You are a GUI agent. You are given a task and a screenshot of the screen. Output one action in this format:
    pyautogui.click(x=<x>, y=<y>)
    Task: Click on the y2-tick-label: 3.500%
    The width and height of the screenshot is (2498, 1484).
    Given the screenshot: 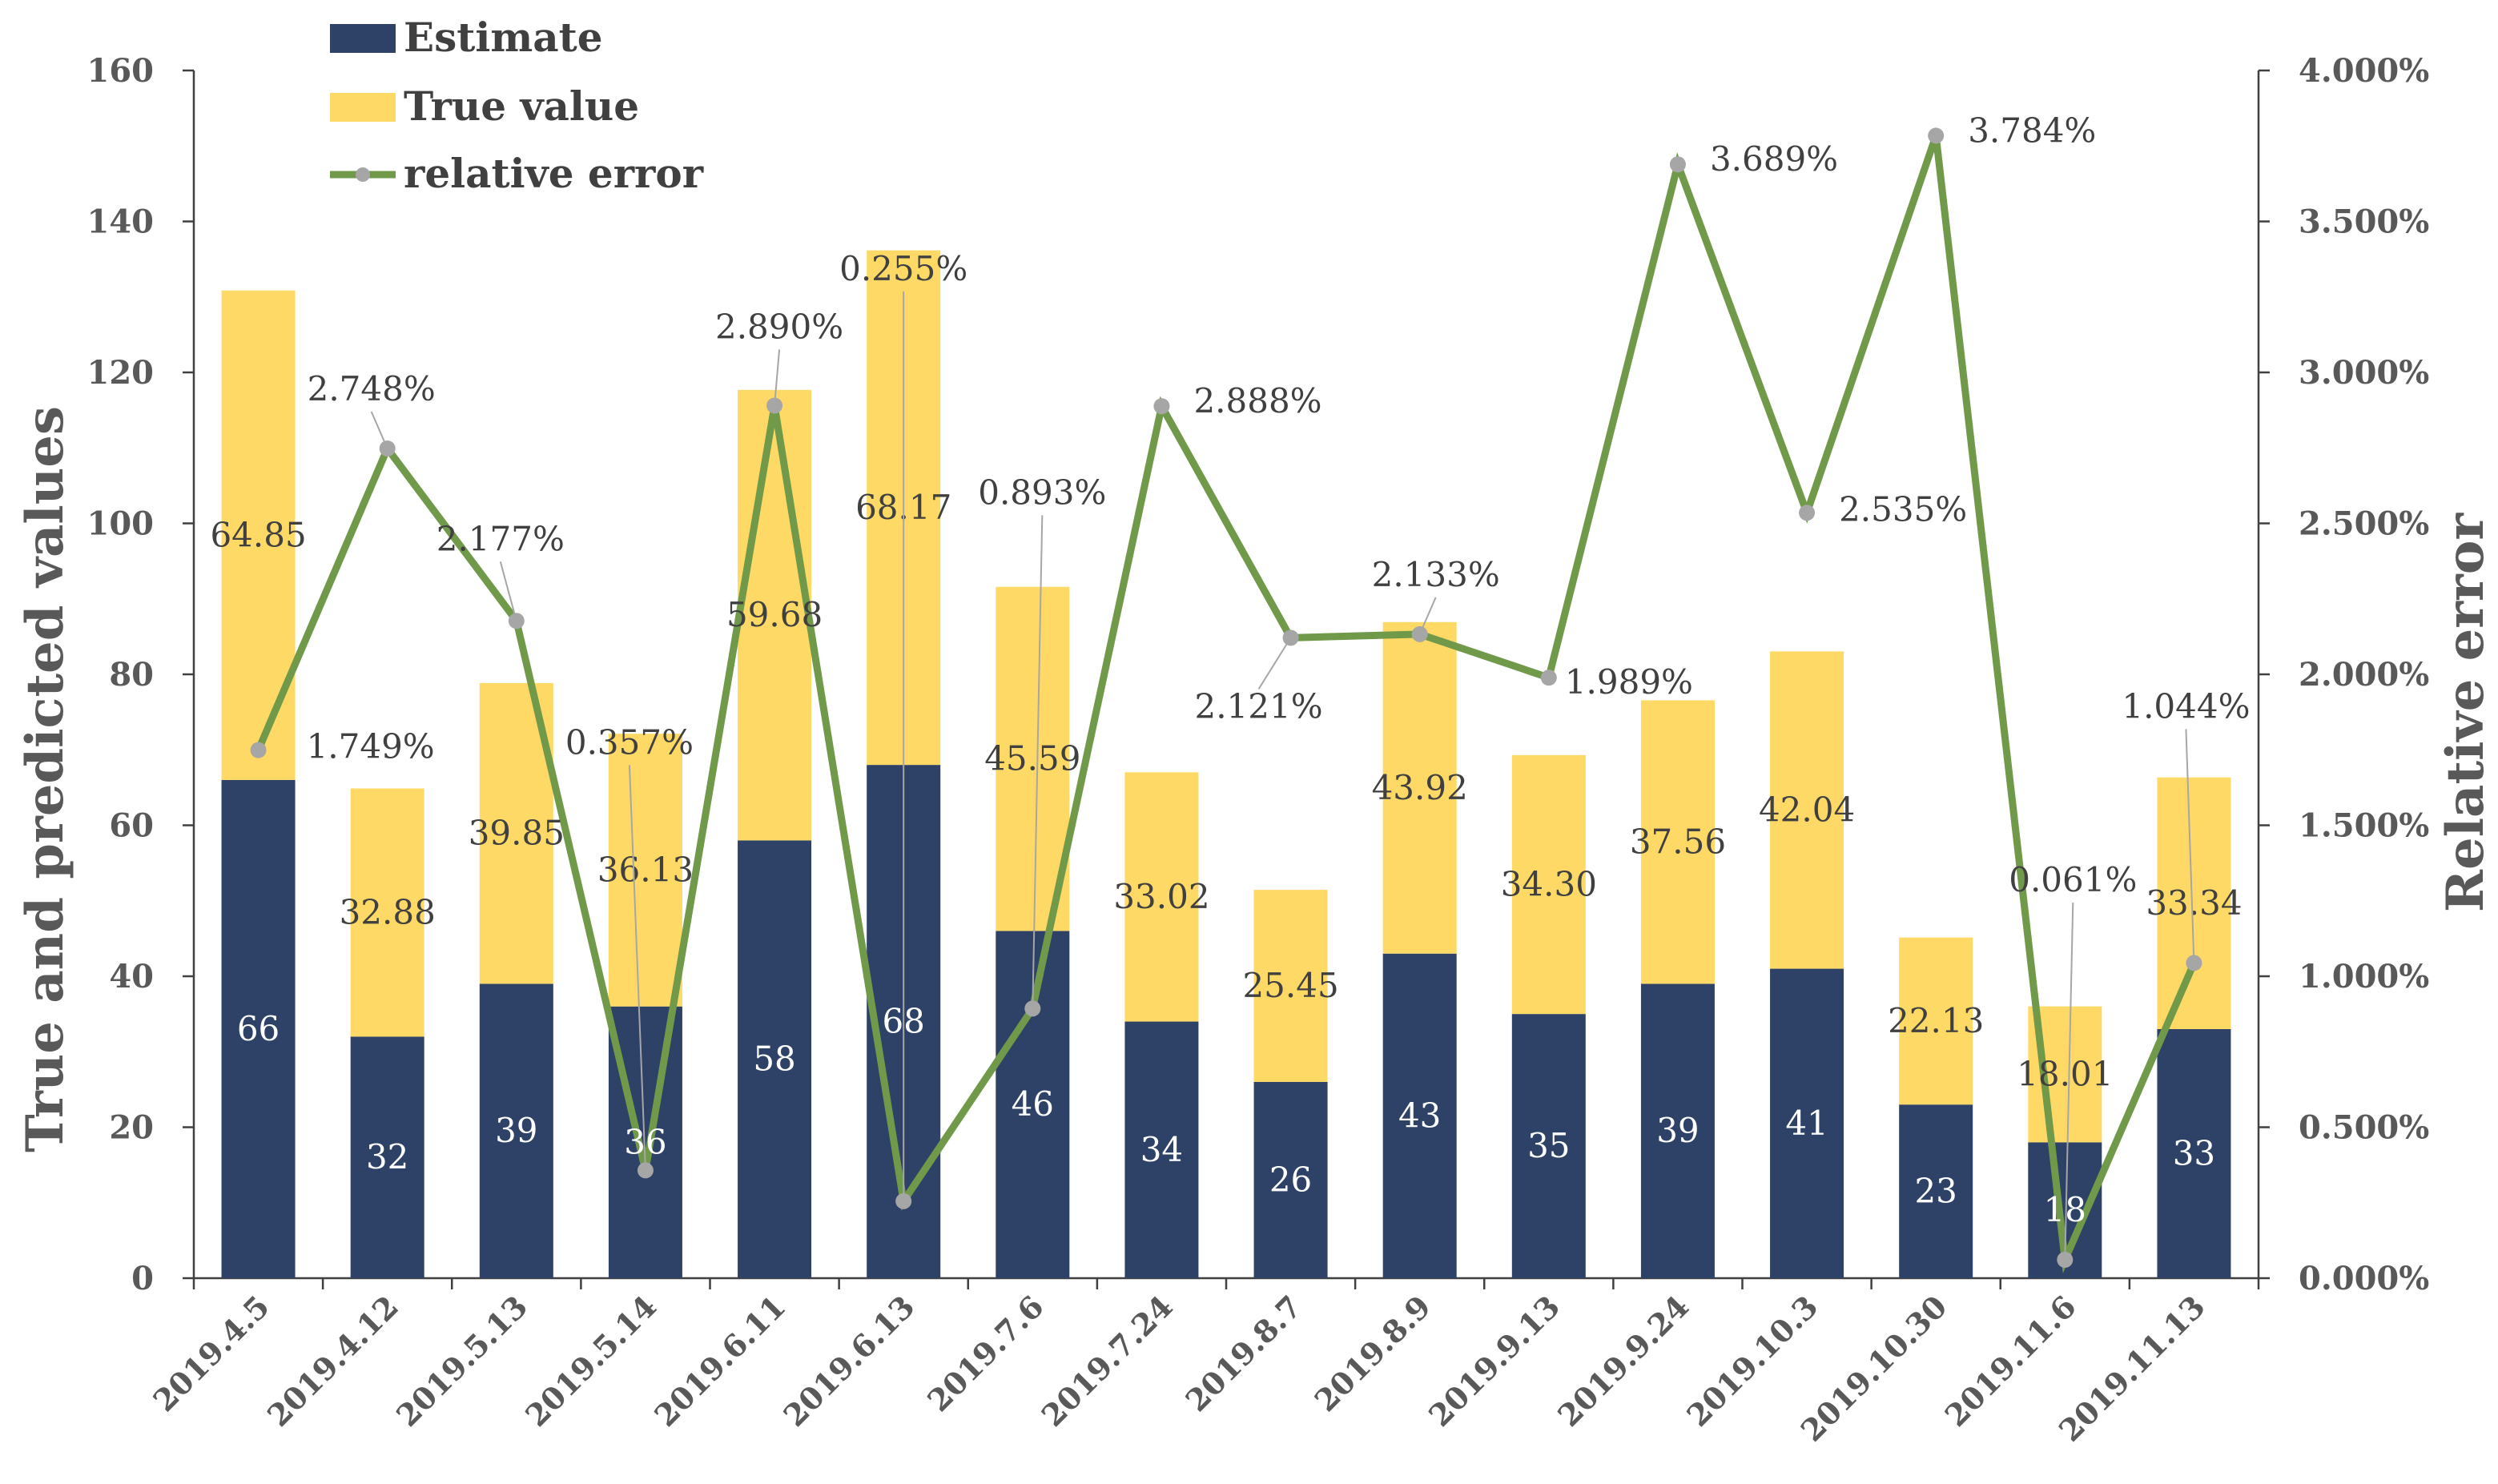 What is the action you would take?
    pyautogui.click(x=2364, y=222)
    